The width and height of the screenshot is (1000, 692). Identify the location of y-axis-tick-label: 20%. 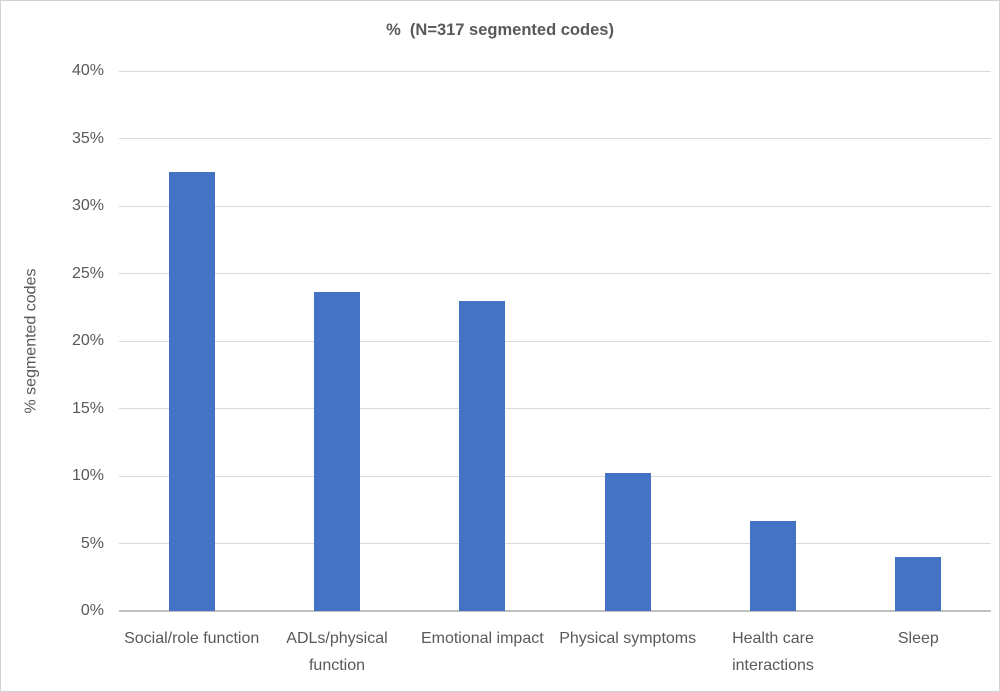
(87, 340).